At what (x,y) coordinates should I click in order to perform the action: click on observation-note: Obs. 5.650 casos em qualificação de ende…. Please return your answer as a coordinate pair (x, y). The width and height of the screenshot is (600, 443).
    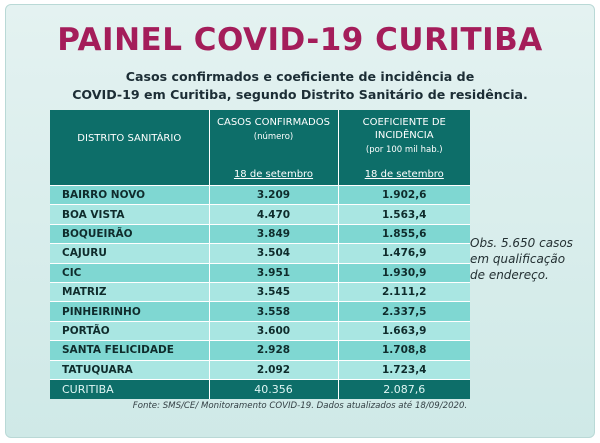
    Looking at the image, I should click on (530, 259).